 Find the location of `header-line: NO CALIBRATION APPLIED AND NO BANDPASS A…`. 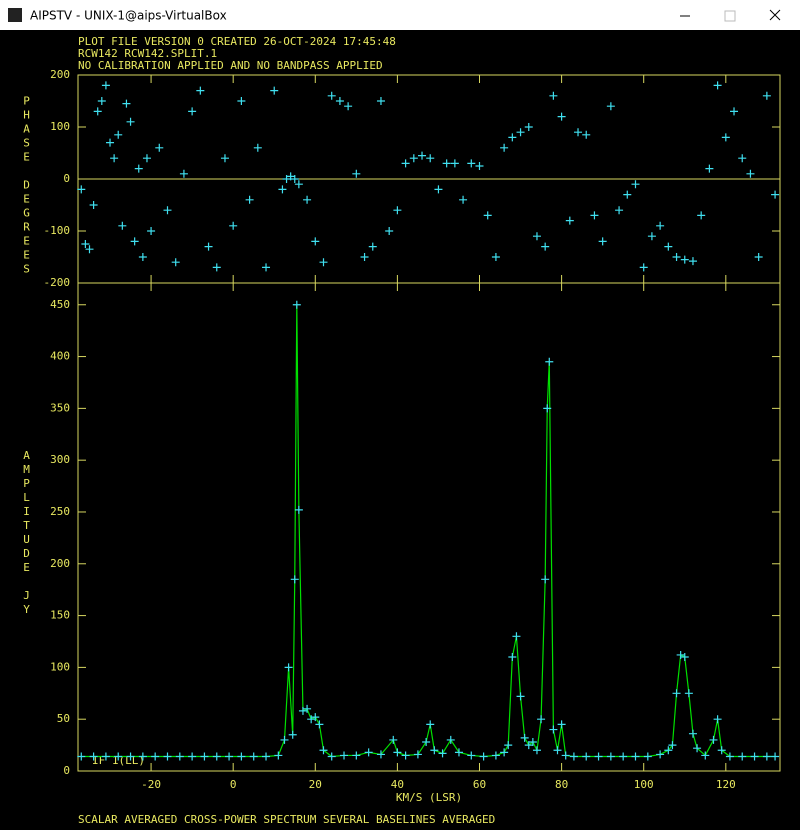

header-line: NO CALIBRATION APPLIED AND NO BANDPASS A… is located at coordinates (230, 65).